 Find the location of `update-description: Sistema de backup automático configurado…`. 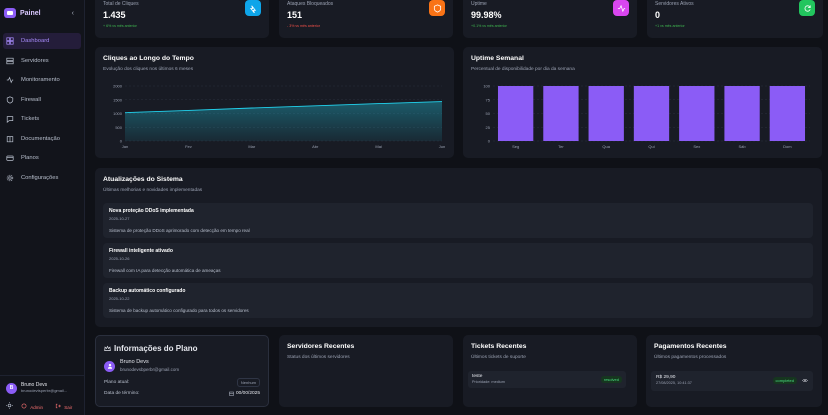

update-description: Sistema de backup automático configurado… is located at coordinates (179, 310).